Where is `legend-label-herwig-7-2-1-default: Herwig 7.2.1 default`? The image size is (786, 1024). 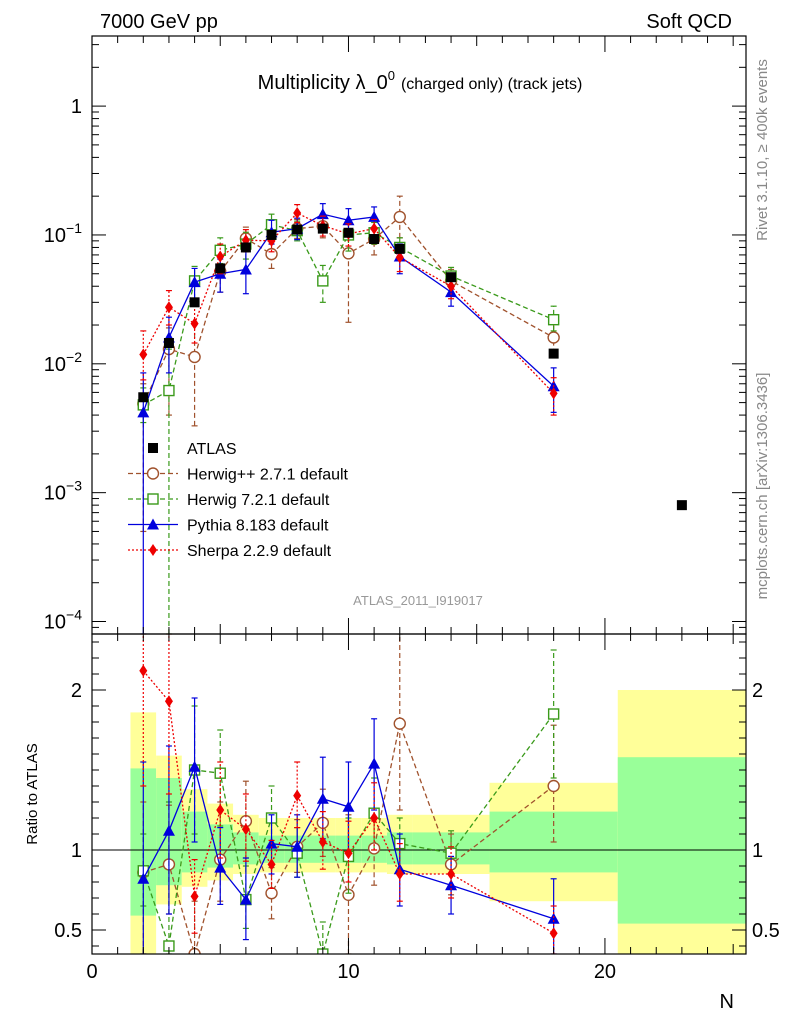
legend-label-herwig-7-2-1-default: Herwig 7.2.1 default is located at coordinates (258, 500).